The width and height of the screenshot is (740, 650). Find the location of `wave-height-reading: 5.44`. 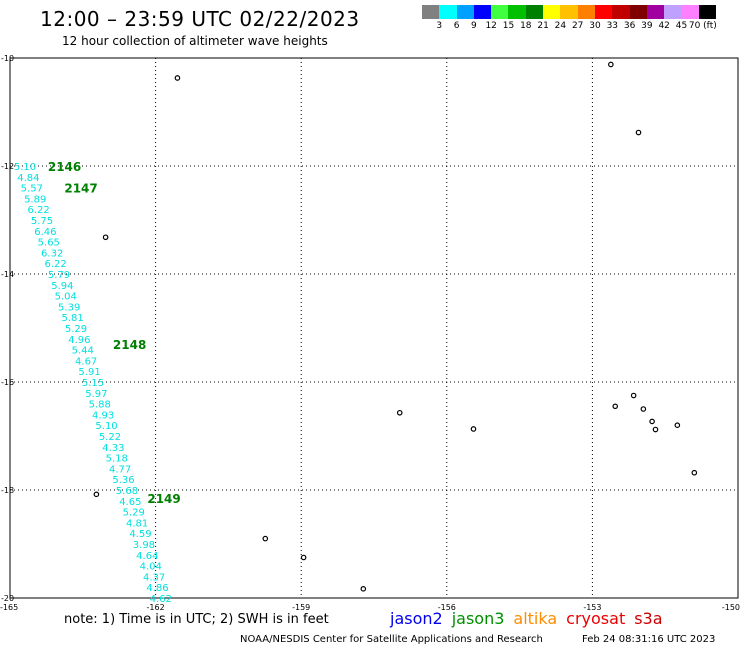

wave-height-reading: 5.44 is located at coordinates (83, 351).